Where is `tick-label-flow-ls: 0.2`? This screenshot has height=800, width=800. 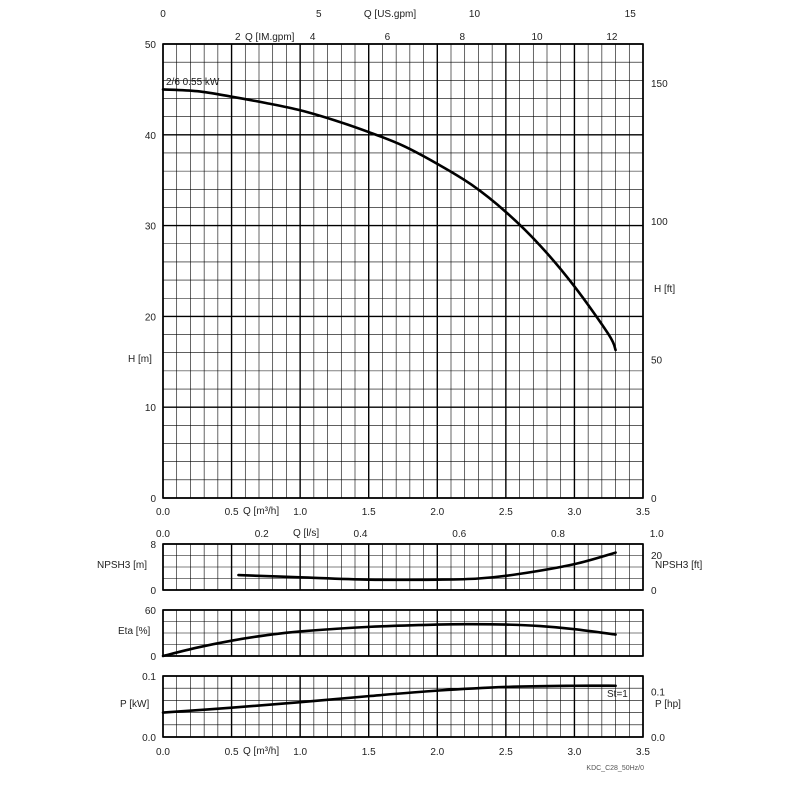 tick-label-flow-ls: 0.2 is located at coordinates (262, 534).